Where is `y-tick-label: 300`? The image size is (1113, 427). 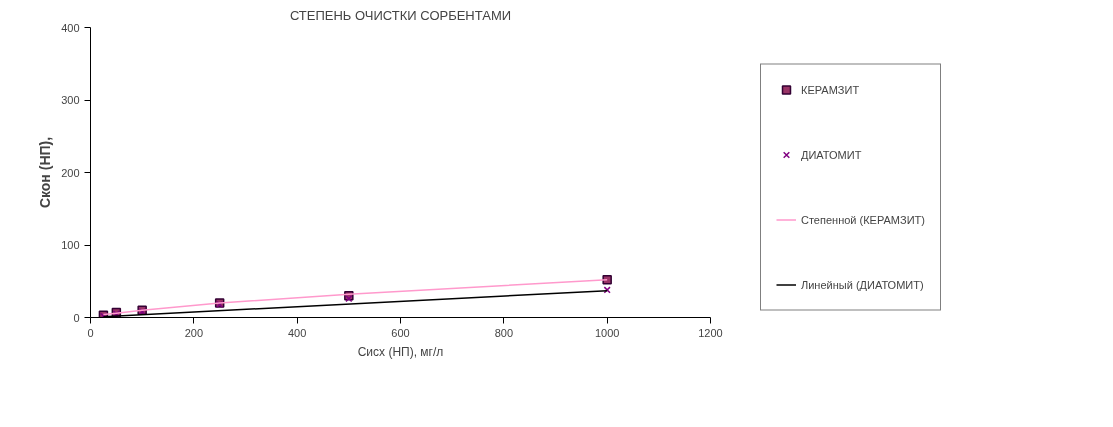
y-tick-label: 300 is located at coordinates (70, 100).